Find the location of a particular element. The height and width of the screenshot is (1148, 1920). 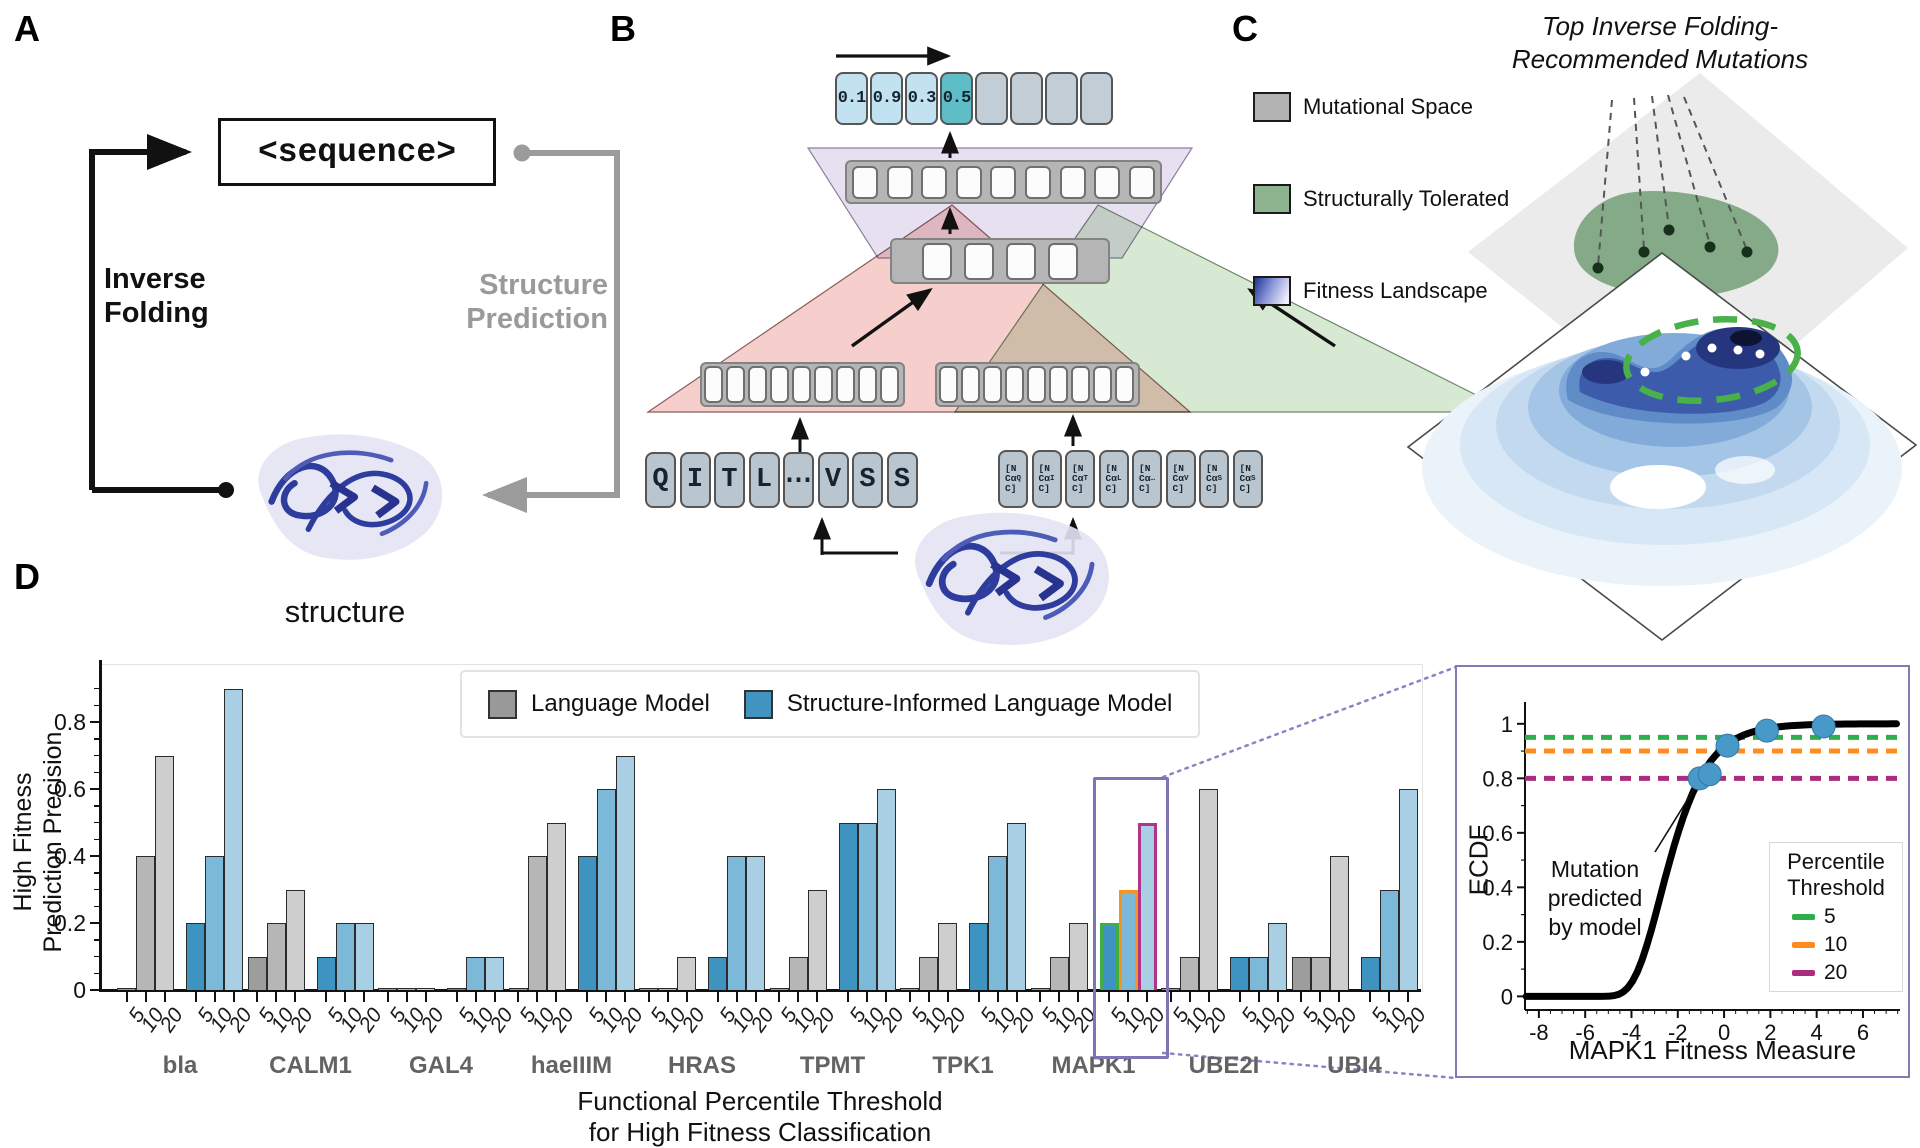

tolerated-region-ring is located at coordinates (1712, 360).